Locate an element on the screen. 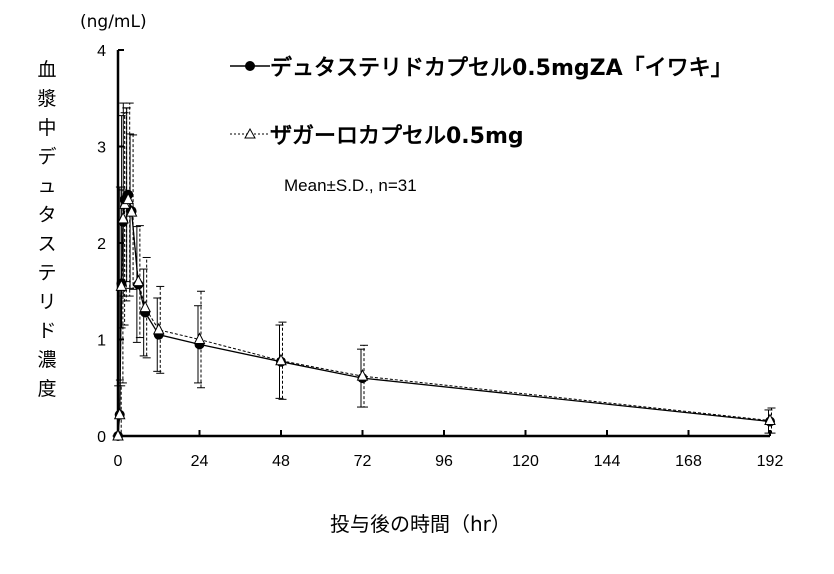 The image size is (834, 574). y-axis-label: 血漿中デュタステリド濃度 is located at coordinates (47, 229).